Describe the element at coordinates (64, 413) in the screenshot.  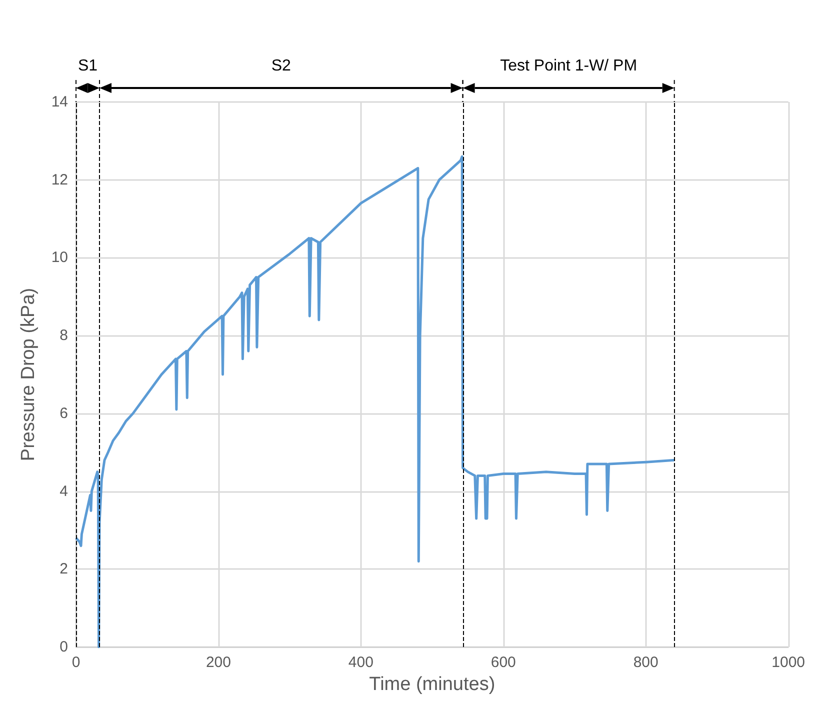
I see `y-tick-label: 6` at that location.